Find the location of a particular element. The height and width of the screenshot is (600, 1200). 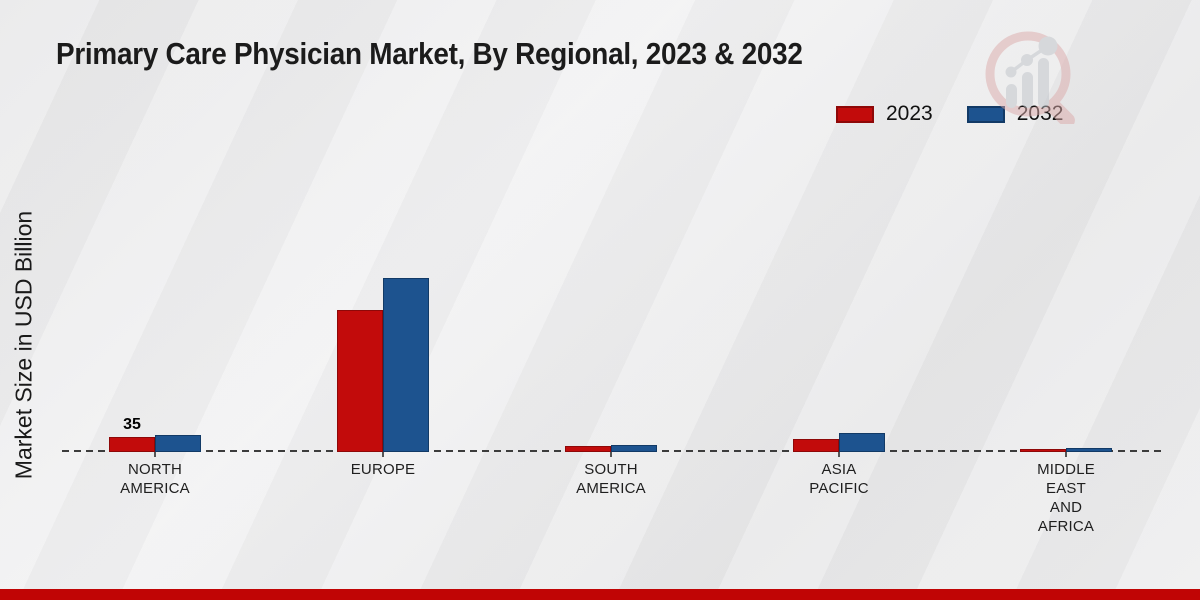

legend-swatch-2032 is located at coordinates (985, 114).